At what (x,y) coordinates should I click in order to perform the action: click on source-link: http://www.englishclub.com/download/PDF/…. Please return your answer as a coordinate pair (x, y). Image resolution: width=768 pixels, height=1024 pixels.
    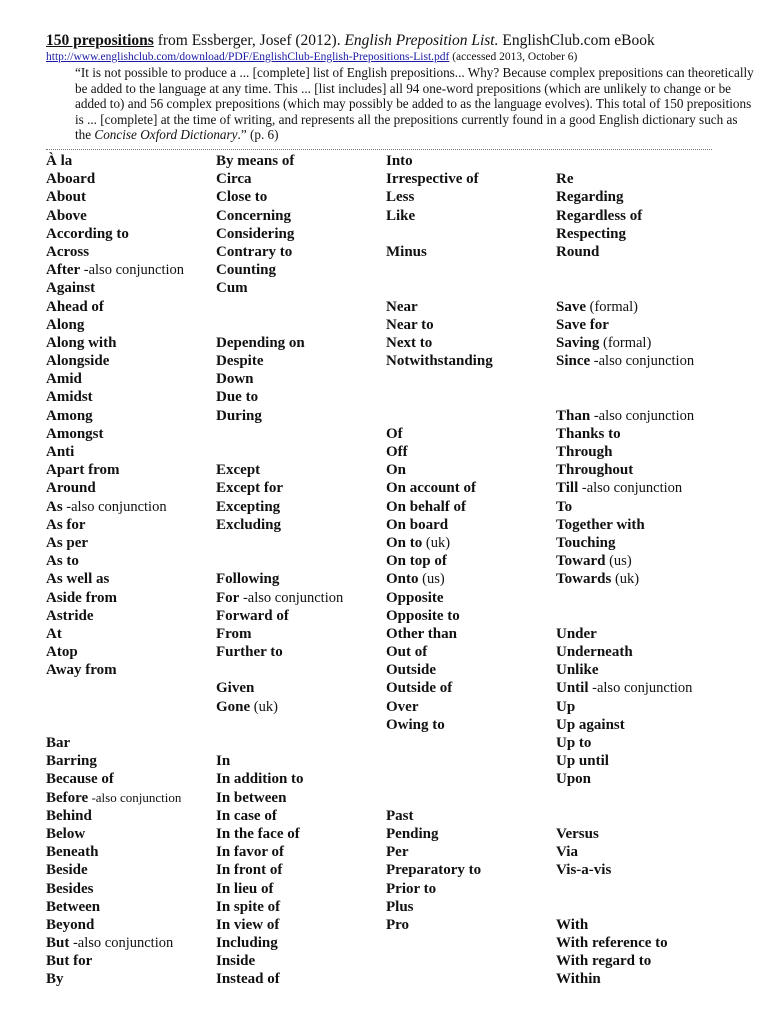
    Looking at the image, I should click on (248, 57).